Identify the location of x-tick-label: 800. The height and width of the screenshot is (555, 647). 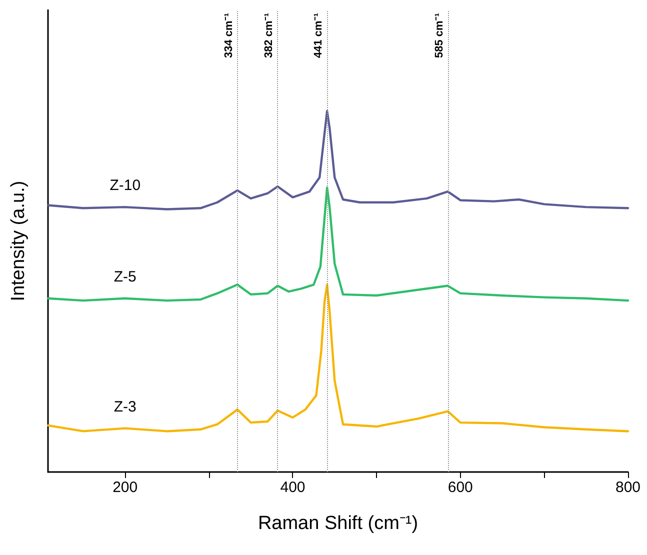
(628, 487).